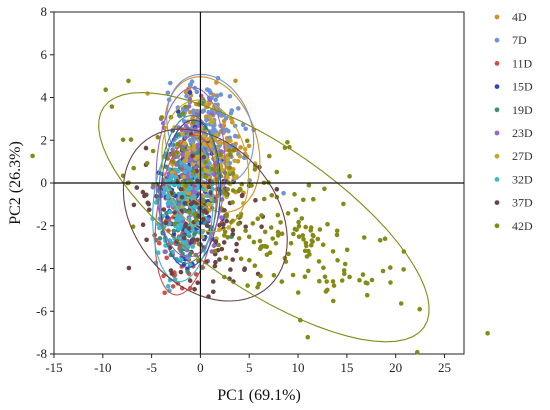  What do you see at coordinates (510, 40) in the screenshot?
I see `legend-item-7D: 7D` at bounding box center [510, 40].